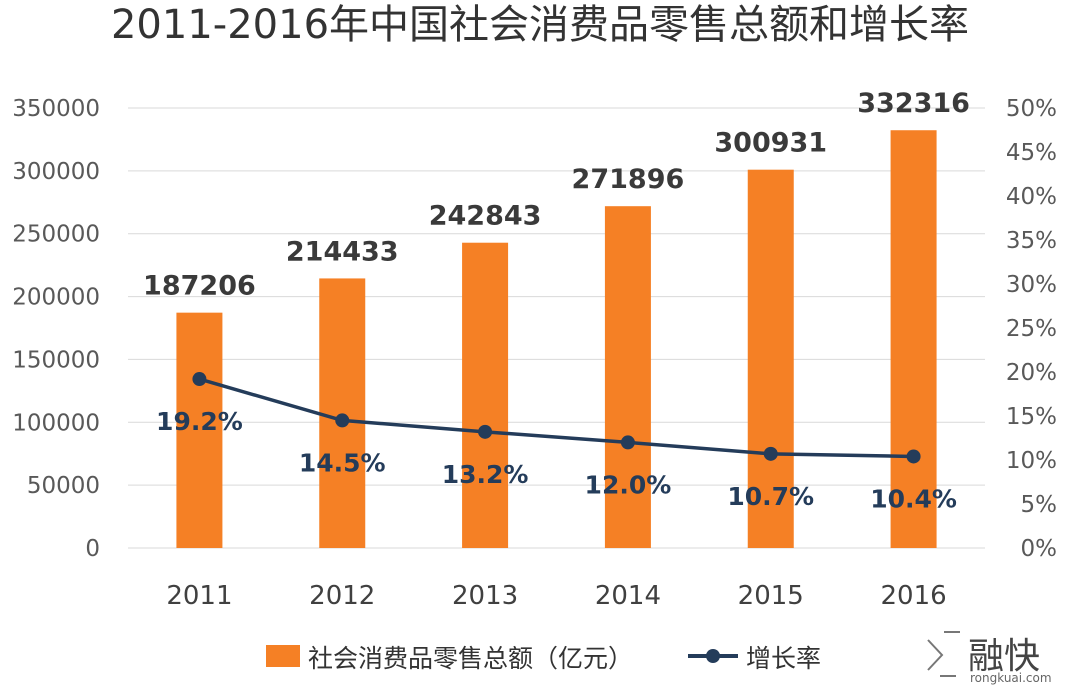 The height and width of the screenshot is (686, 1075). I want to click on chart-title: 2011-2016年中国社会消费品零售总额和增长率, so click(540, 25).